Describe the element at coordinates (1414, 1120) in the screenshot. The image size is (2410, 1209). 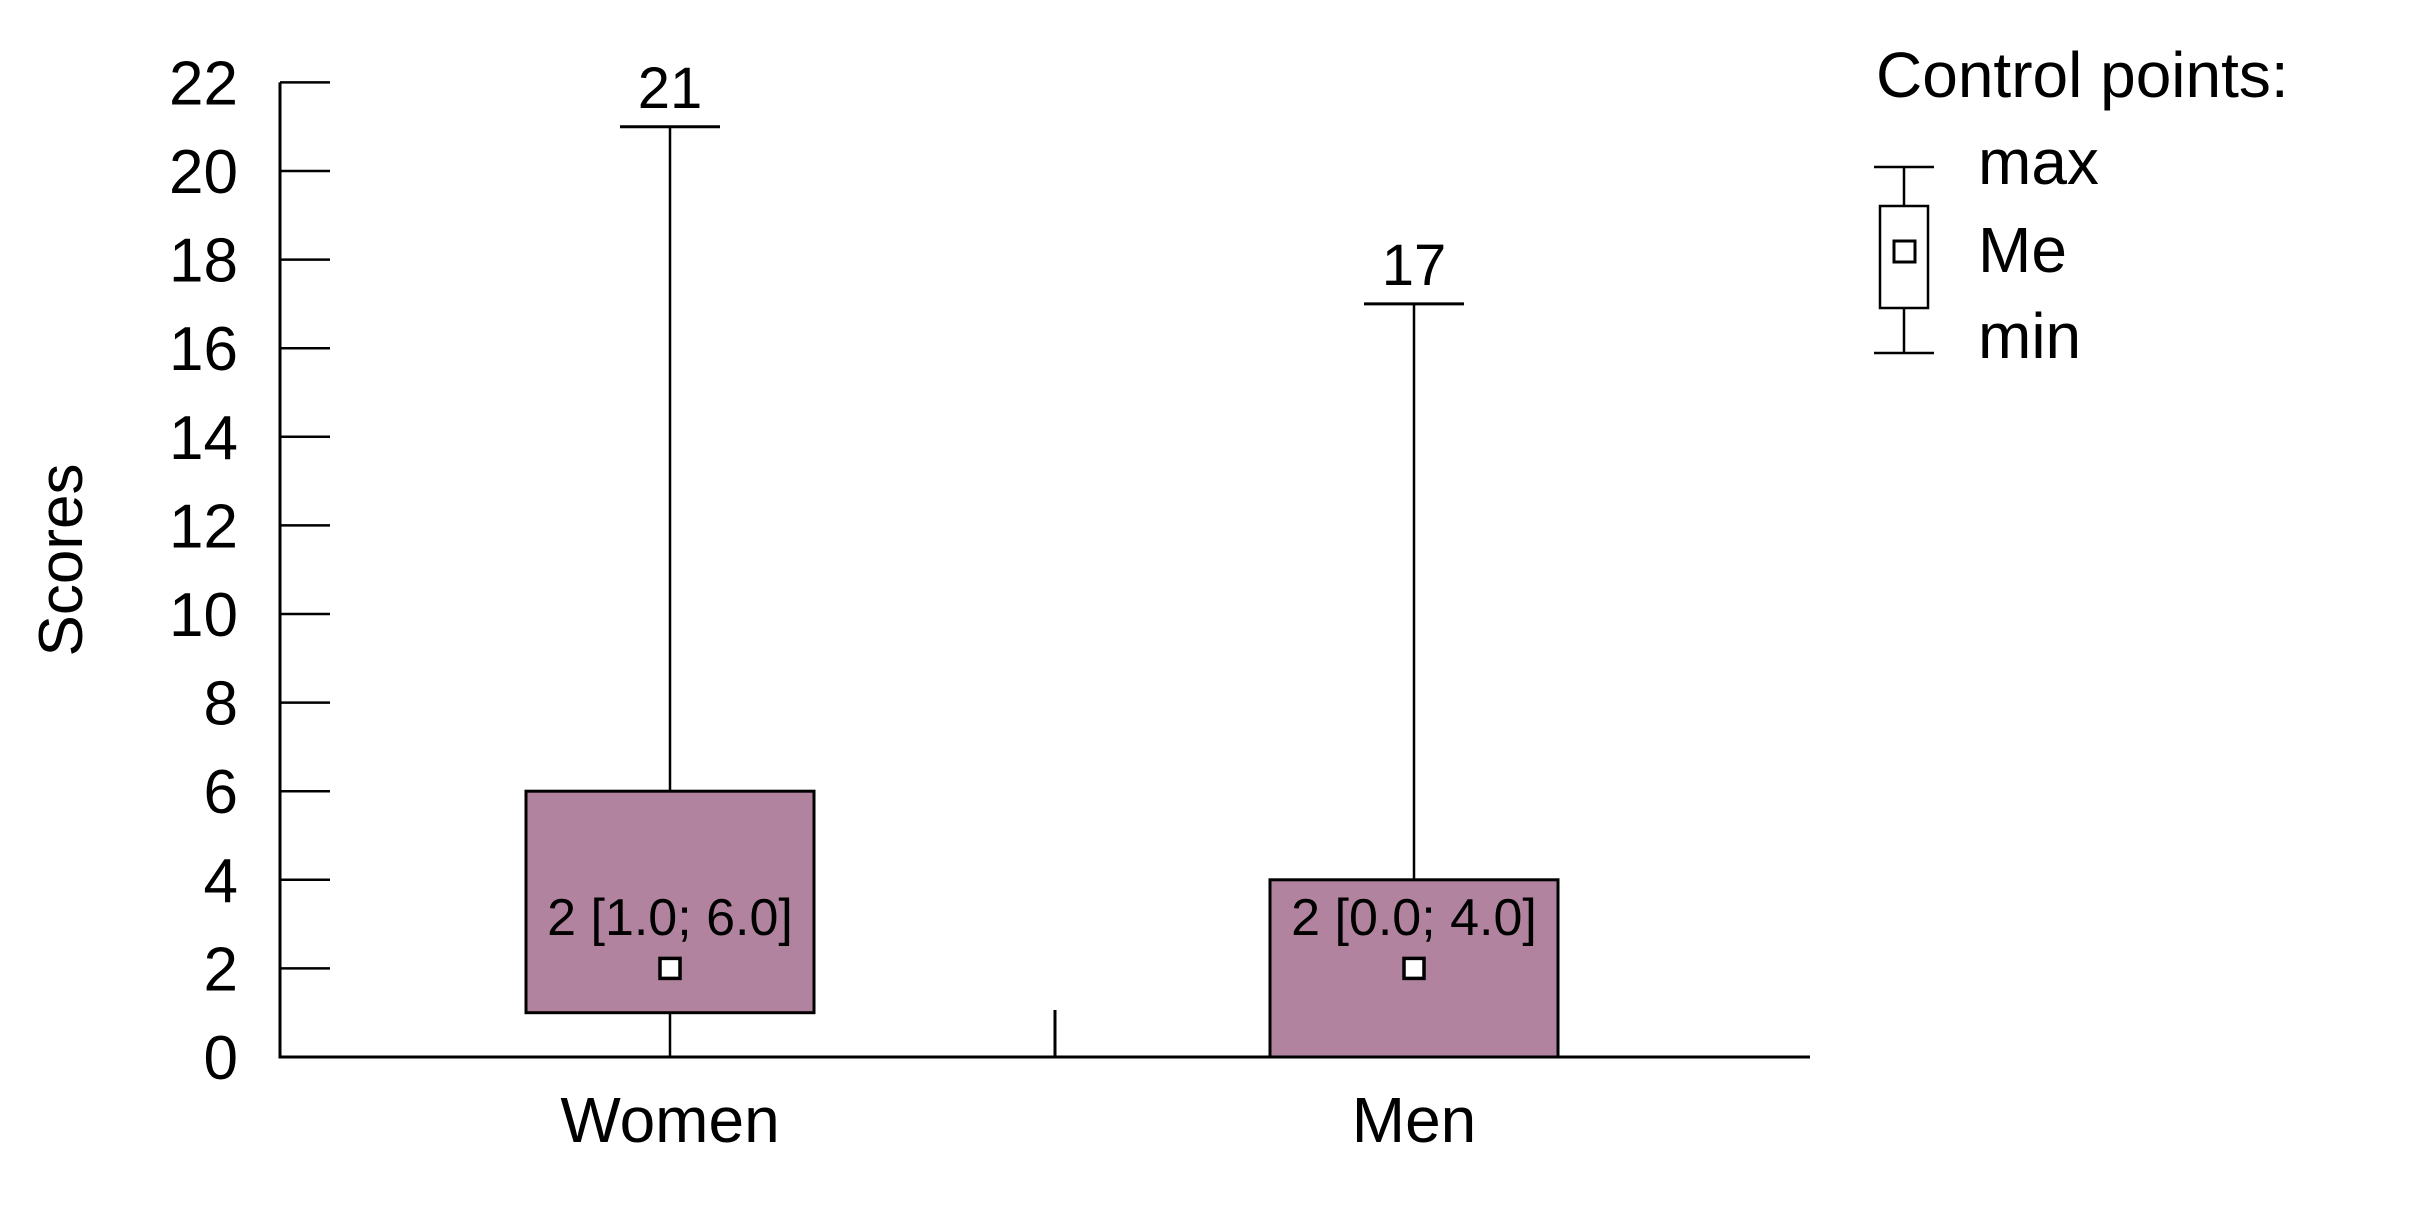
I see `category-label-men: Men` at that location.